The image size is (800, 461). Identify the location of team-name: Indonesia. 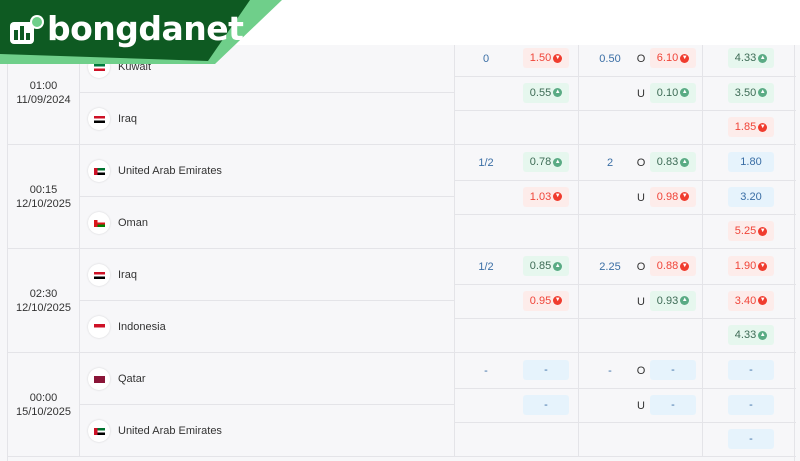
(142, 327).